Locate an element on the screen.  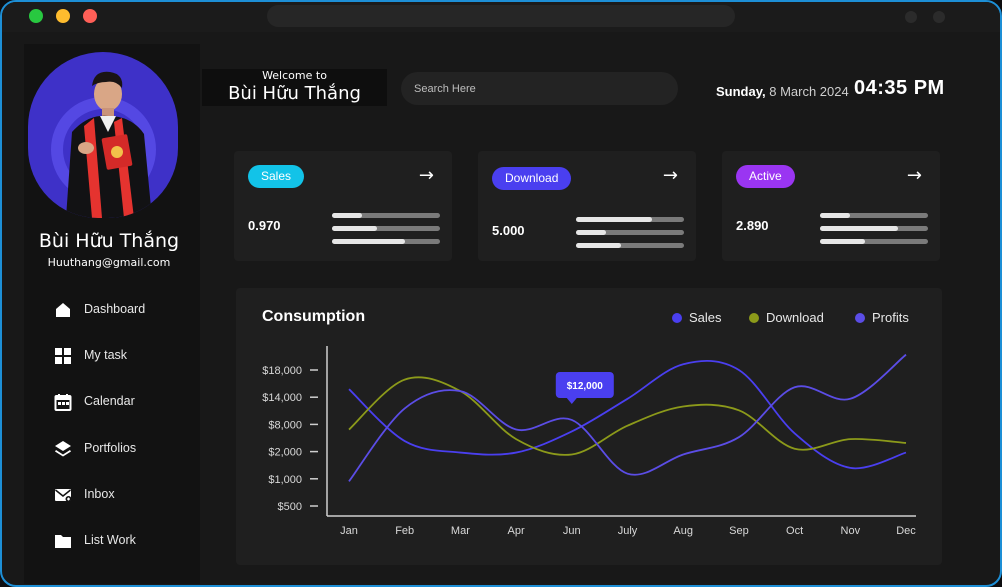
legend-label: Sales is located at coordinates (705, 317).